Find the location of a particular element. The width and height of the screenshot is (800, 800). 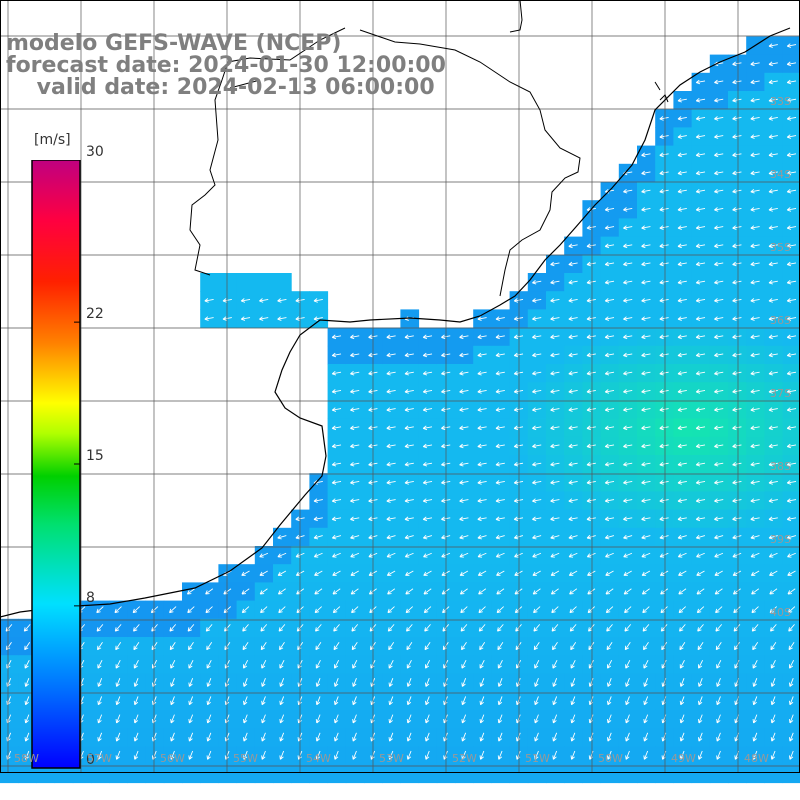

latitude-label: 35S is located at coordinates (780, 247).